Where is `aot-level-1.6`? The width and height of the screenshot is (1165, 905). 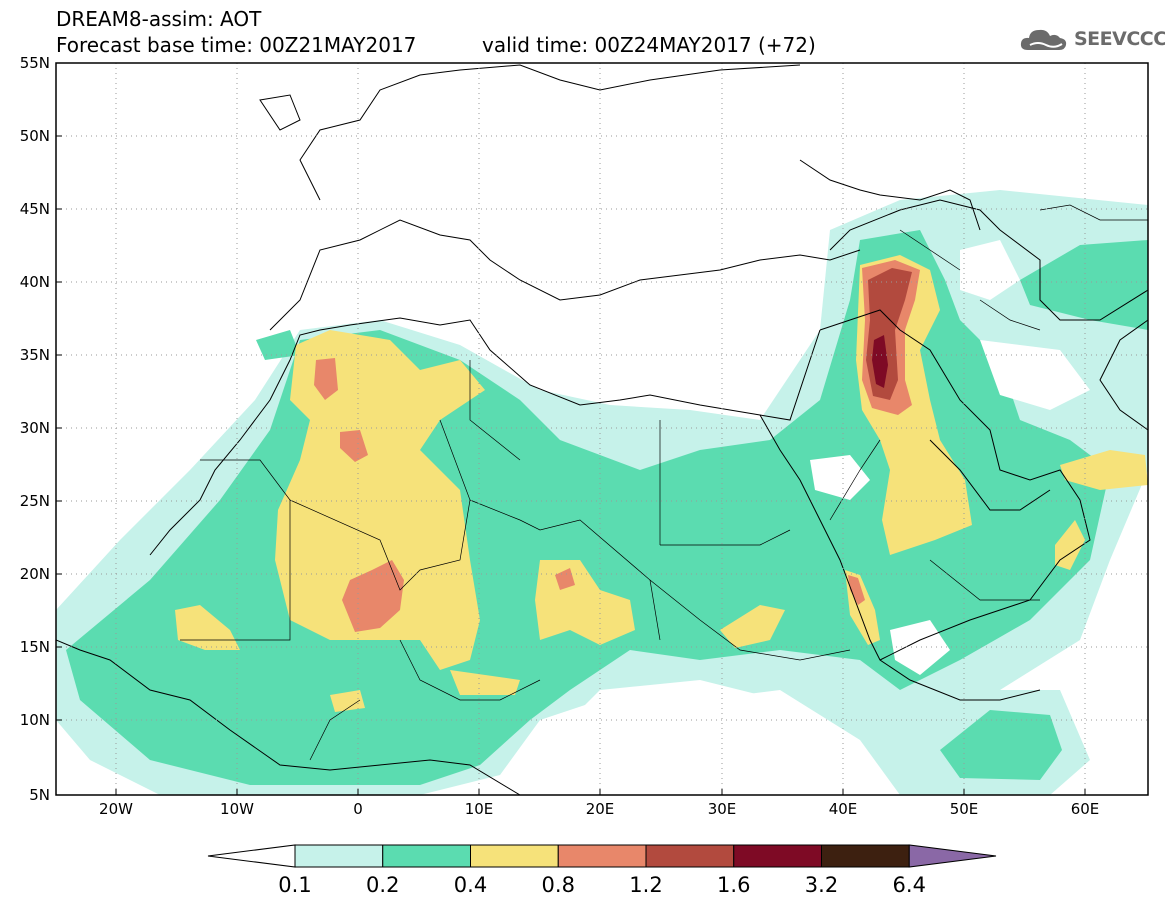
aot-level-1.6 is located at coordinates (880, 361).